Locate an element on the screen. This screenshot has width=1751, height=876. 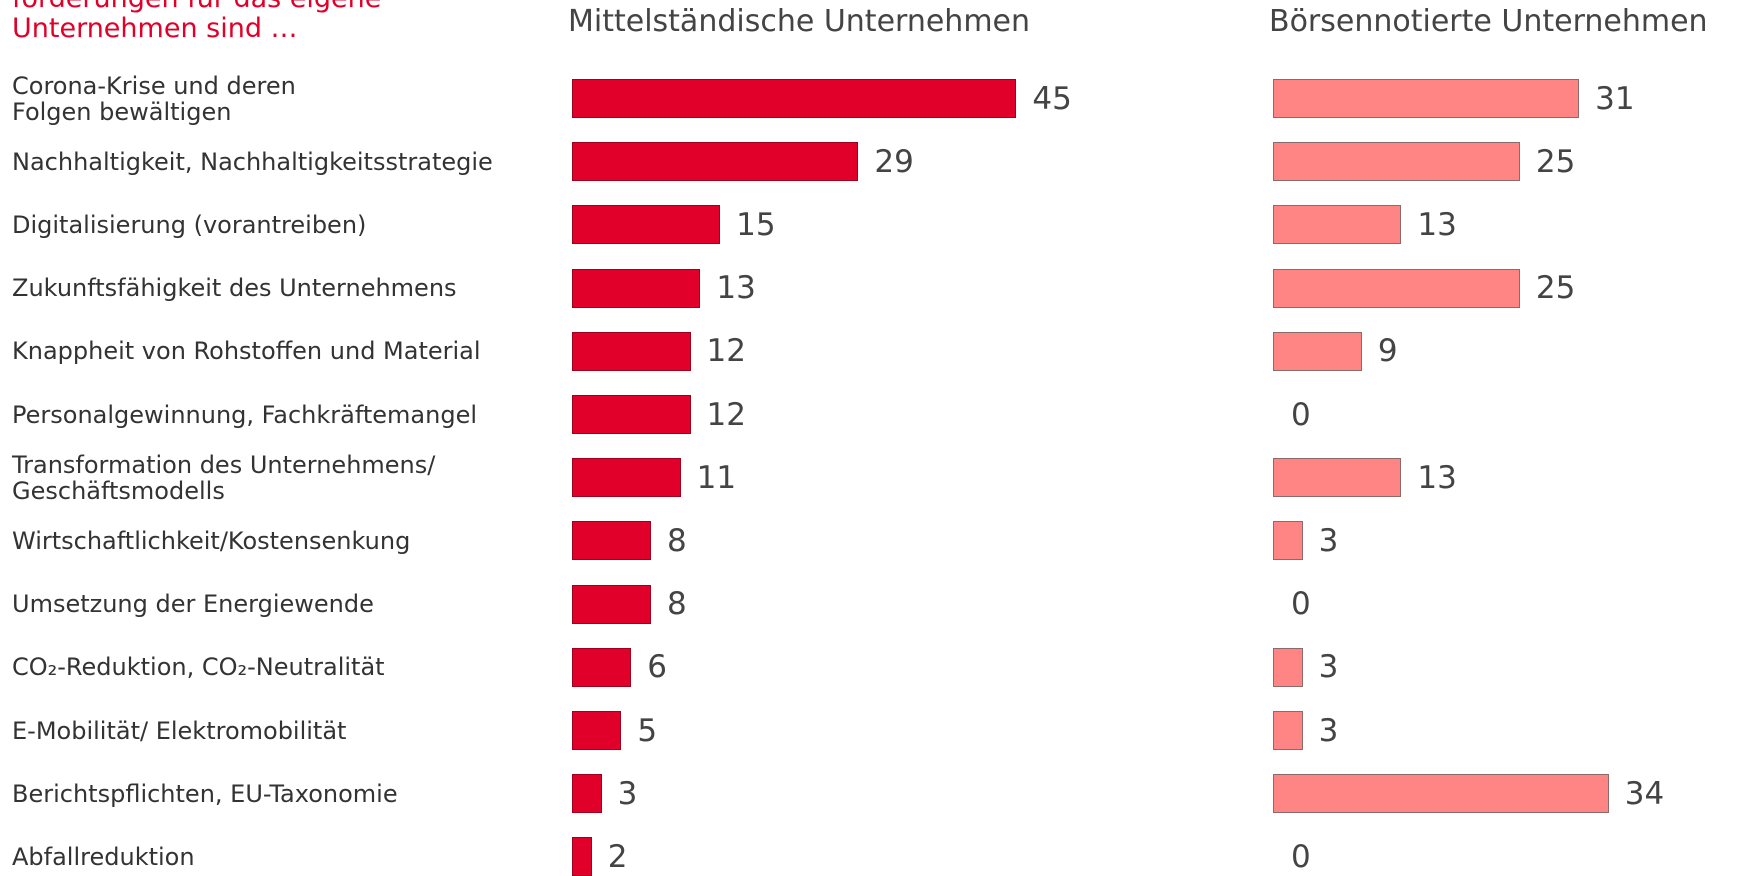
category-label: Abfallreduktion is located at coordinates (103, 856).